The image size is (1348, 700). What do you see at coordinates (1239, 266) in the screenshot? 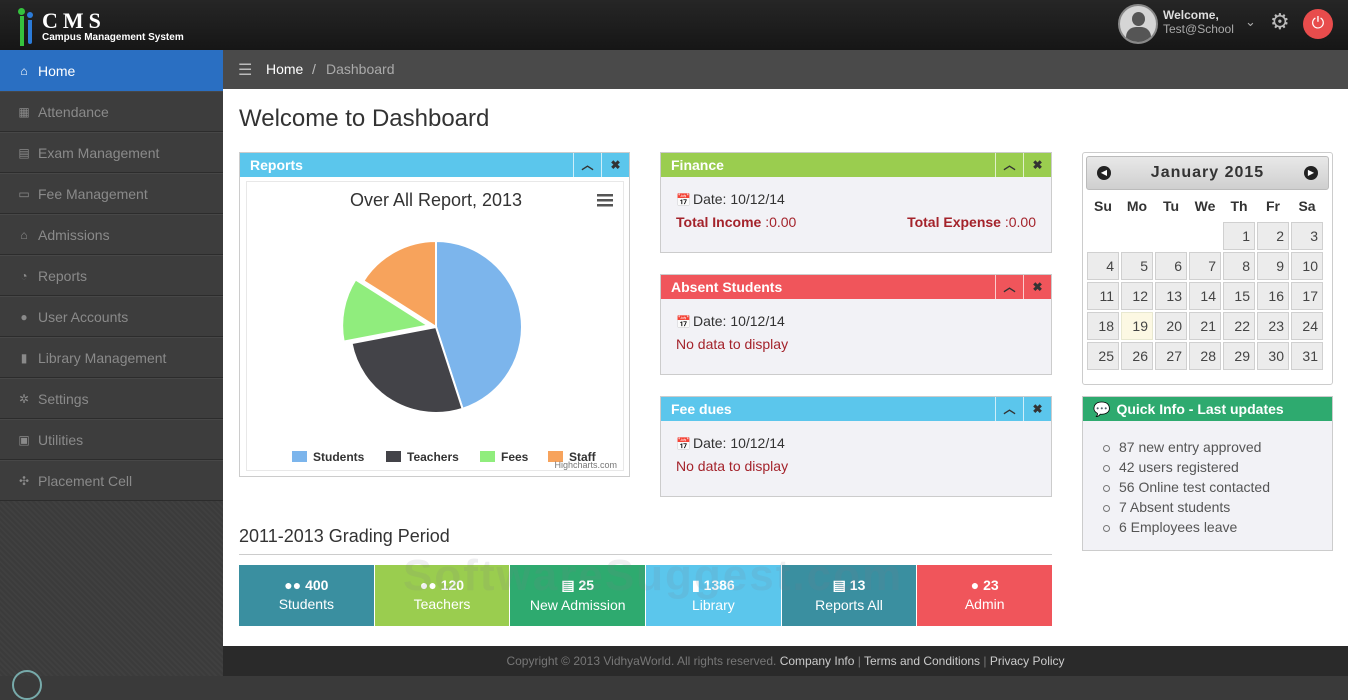
I see `calendar-day: 8` at bounding box center [1239, 266].